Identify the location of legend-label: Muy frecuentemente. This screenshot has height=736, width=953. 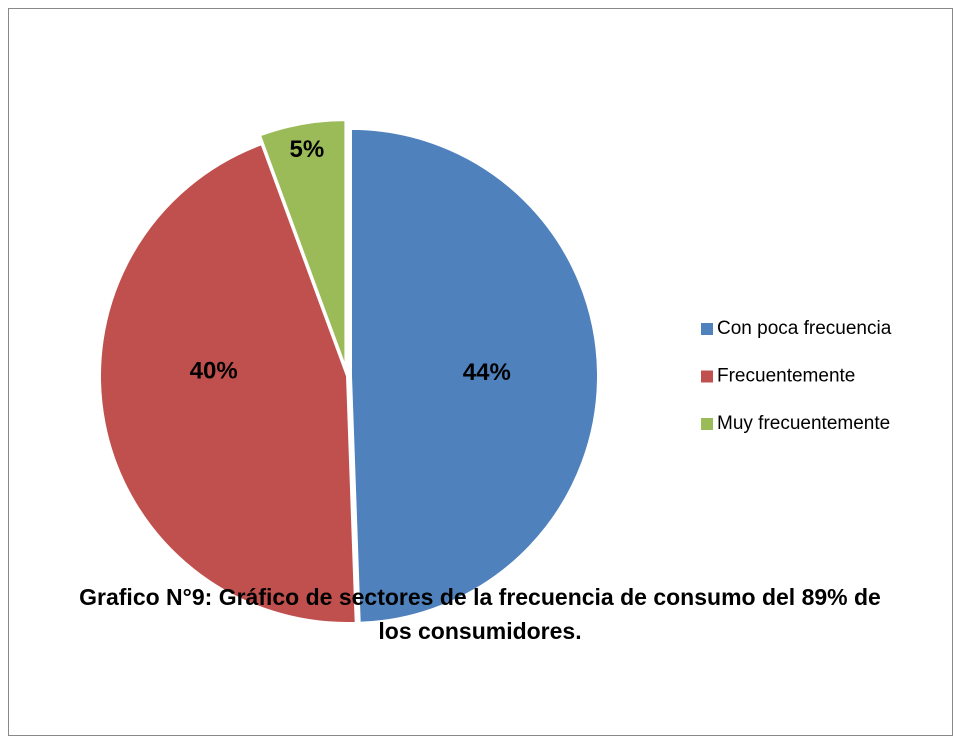
(803, 423).